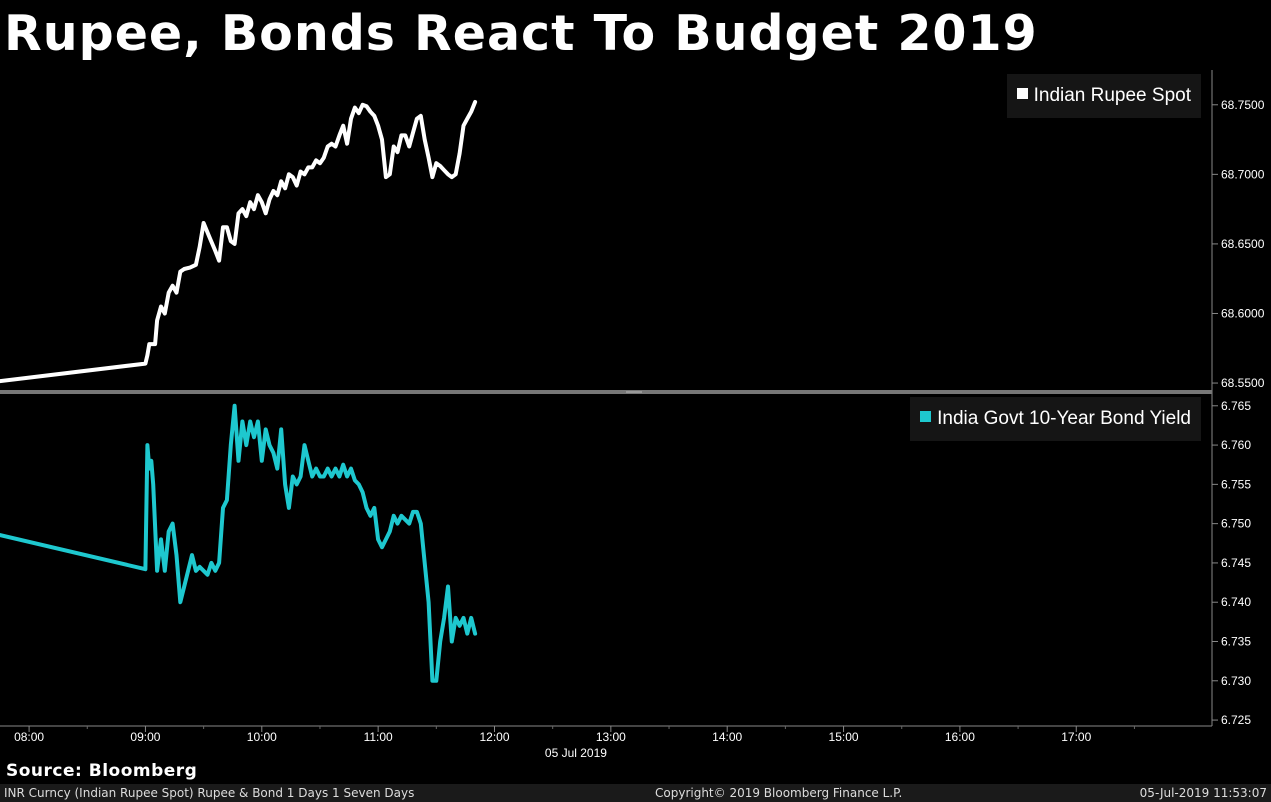 The width and height of the screenshot is (1271, 802). What do you see at coordinates (727, 737) in the screenshot?
I see `x-tick-label-6: 14:00` at bounding box center [727, 737].